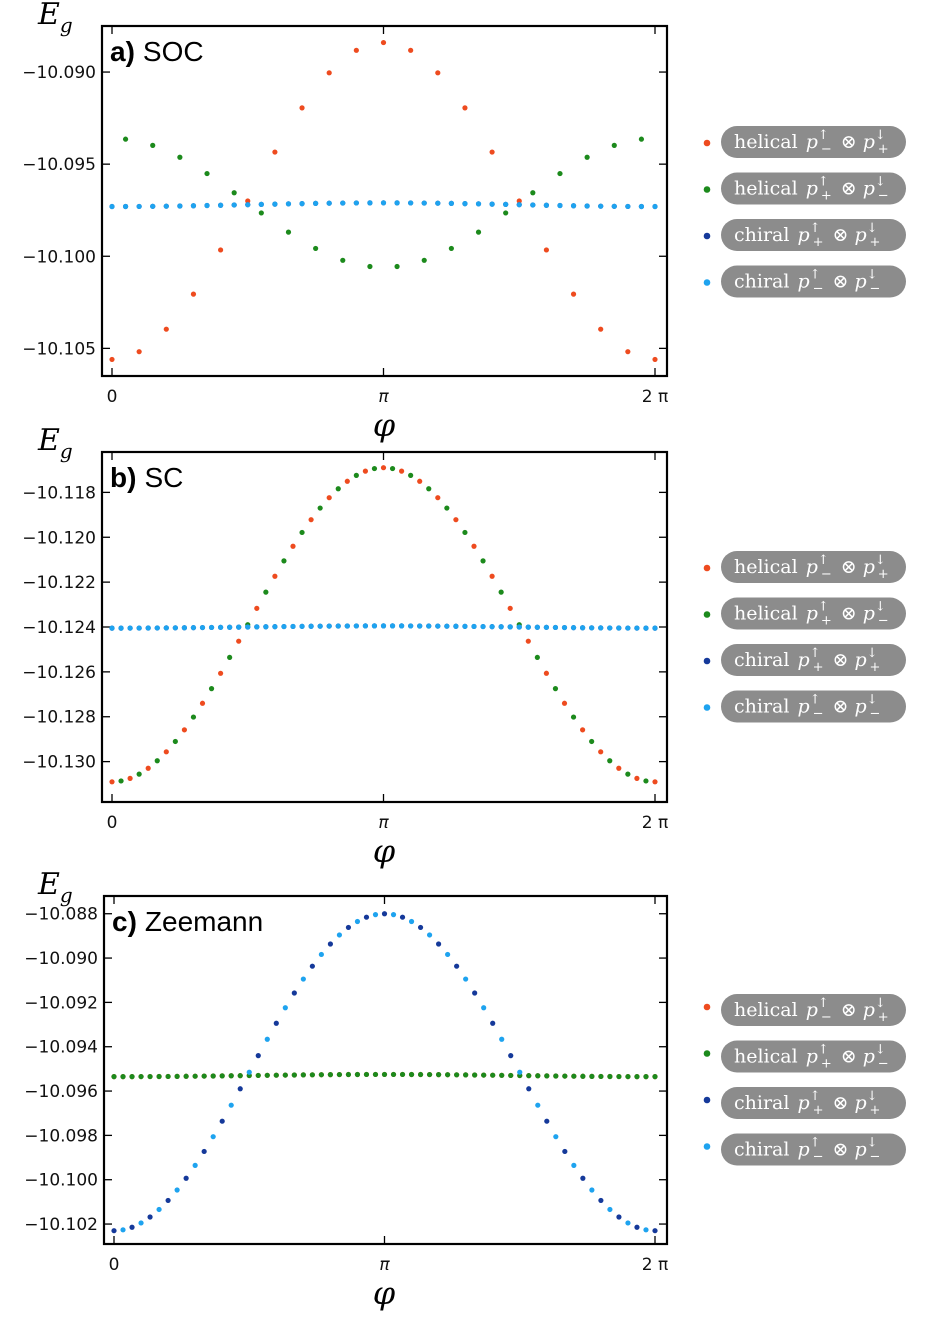  I want to click on legend-sup: ↑, so click(815, 700).